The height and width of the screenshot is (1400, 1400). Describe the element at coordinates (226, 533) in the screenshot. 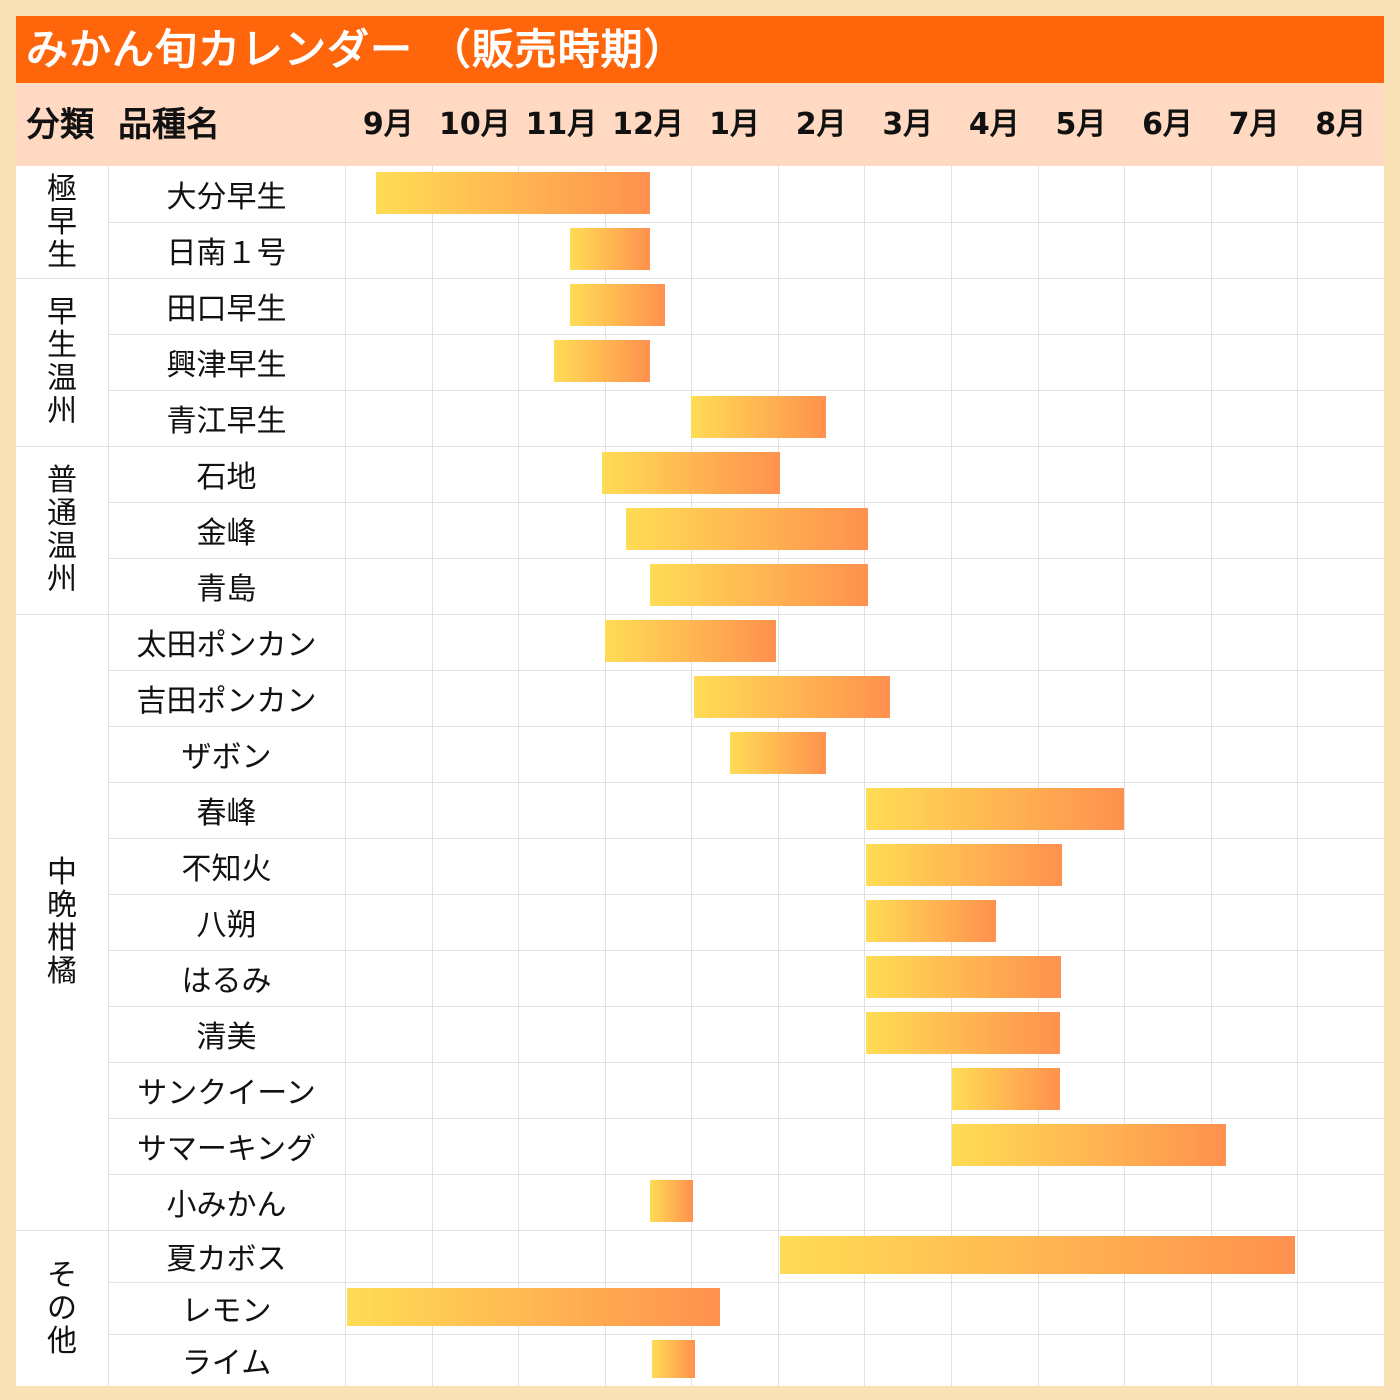

I see `variety-label: 金峰` at that location.